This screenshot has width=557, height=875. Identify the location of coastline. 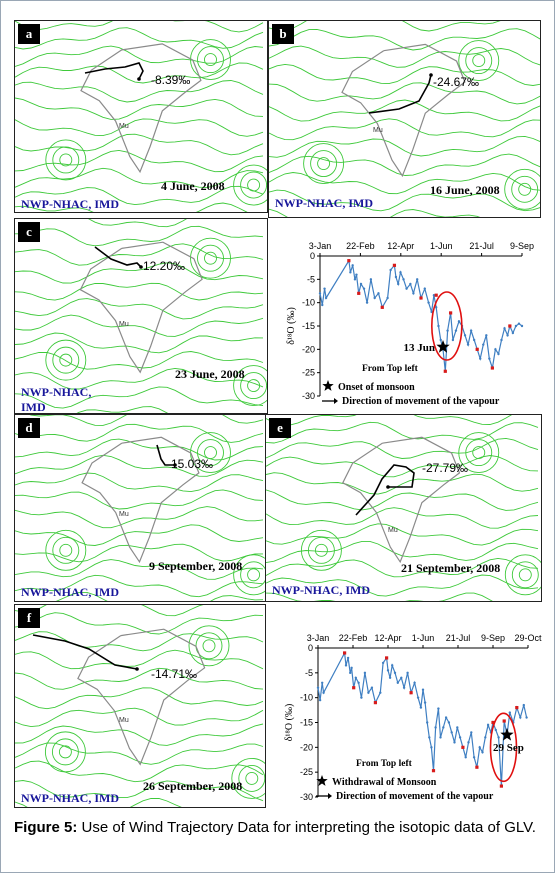
(403, 110).